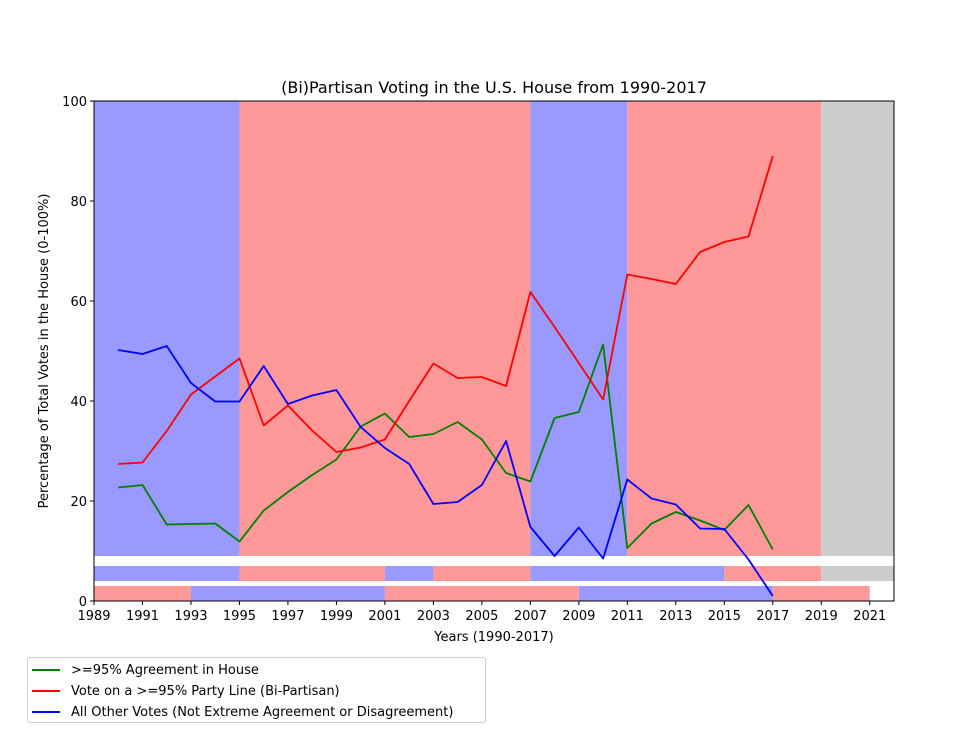 The height and width of the screenshot is (744, 958). I want to click on y-tick-label: 40, so click(78, 402).